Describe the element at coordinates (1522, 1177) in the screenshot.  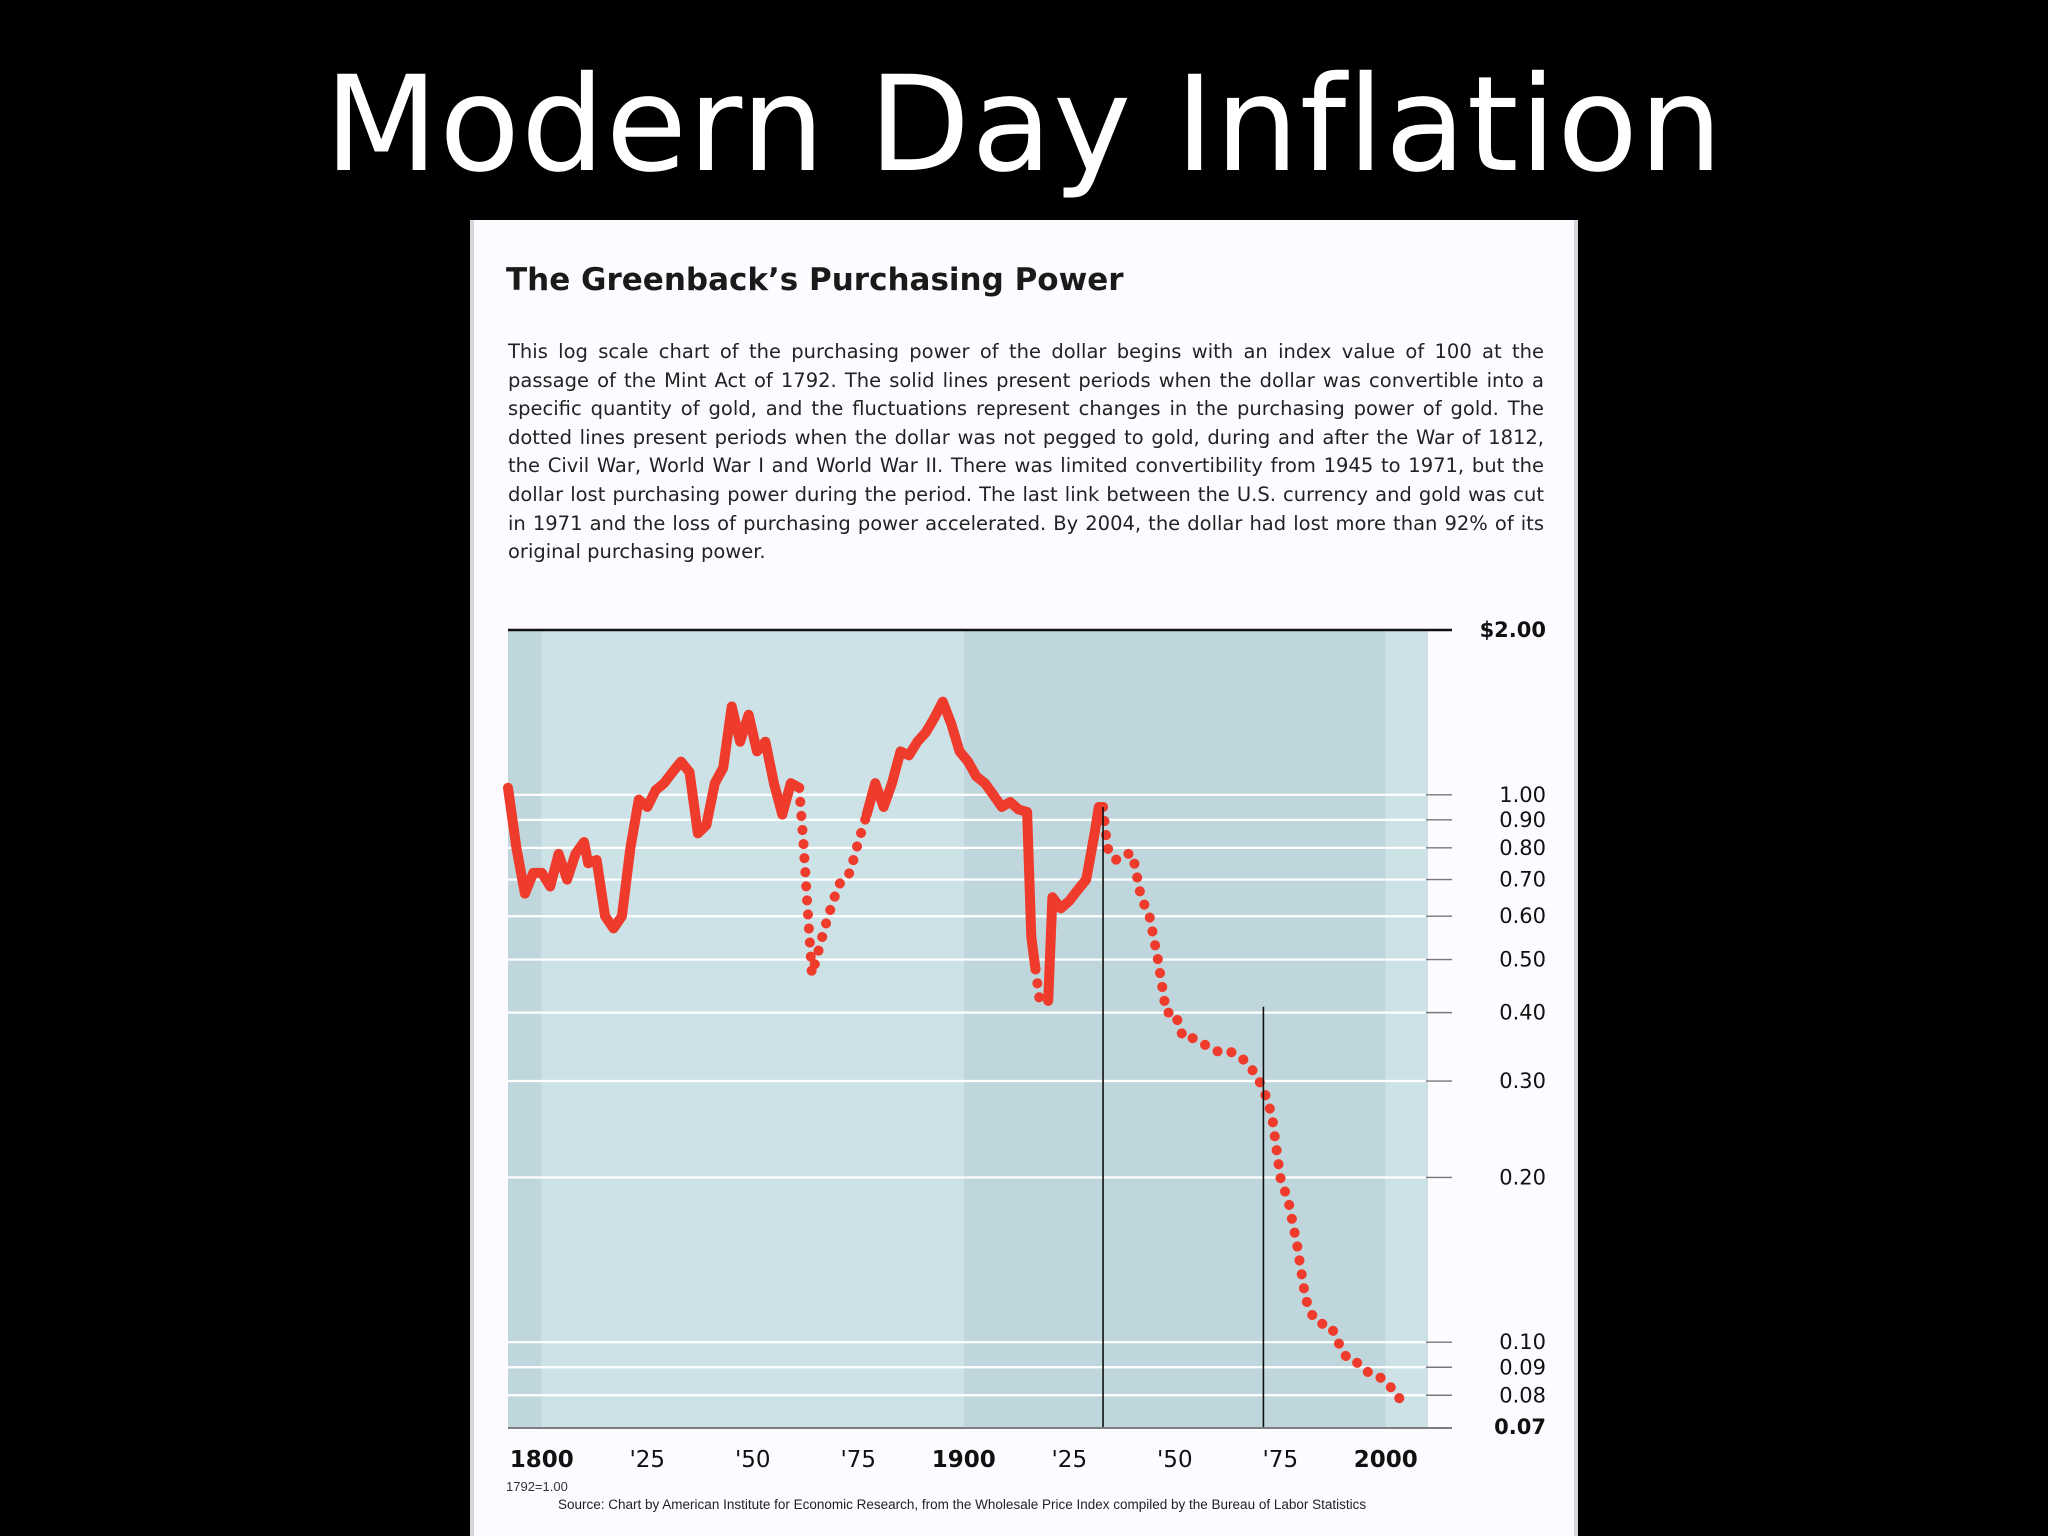
I see `y-tick-label: 0.20` at that location.